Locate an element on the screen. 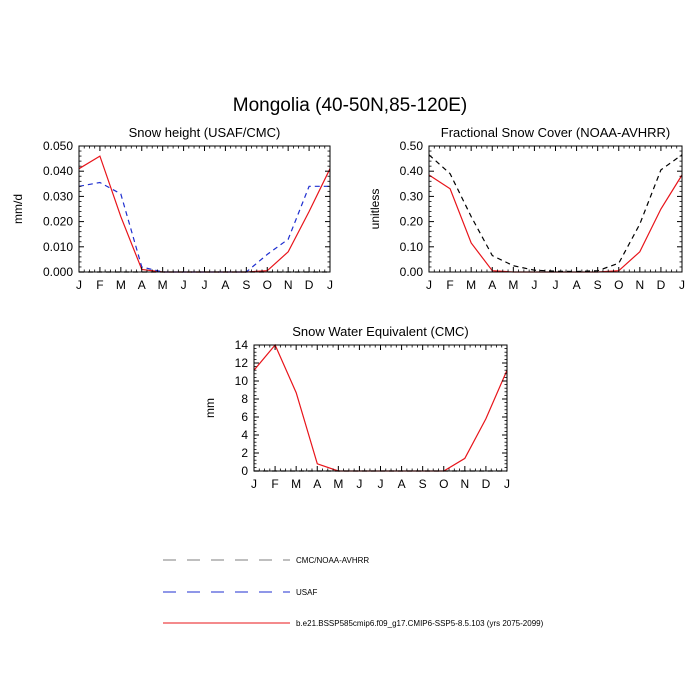  y-tick-label: 0.010 is located at coordinates (58, 247).